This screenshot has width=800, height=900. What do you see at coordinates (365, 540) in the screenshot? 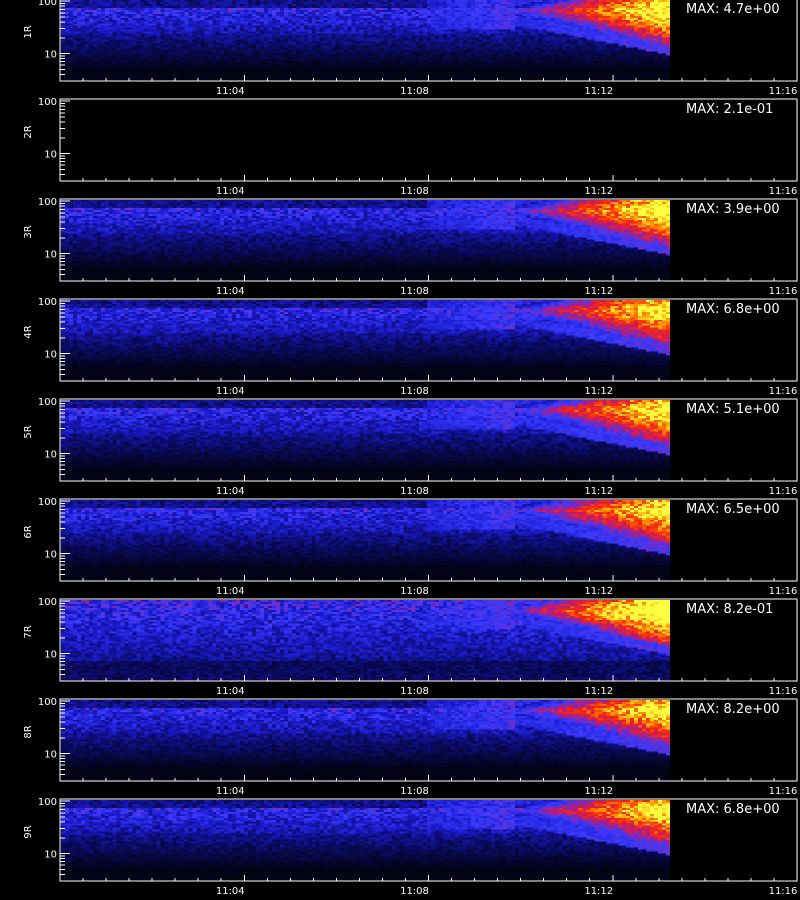
I see `spectrogram-6r` at bounding box center [365, 540].